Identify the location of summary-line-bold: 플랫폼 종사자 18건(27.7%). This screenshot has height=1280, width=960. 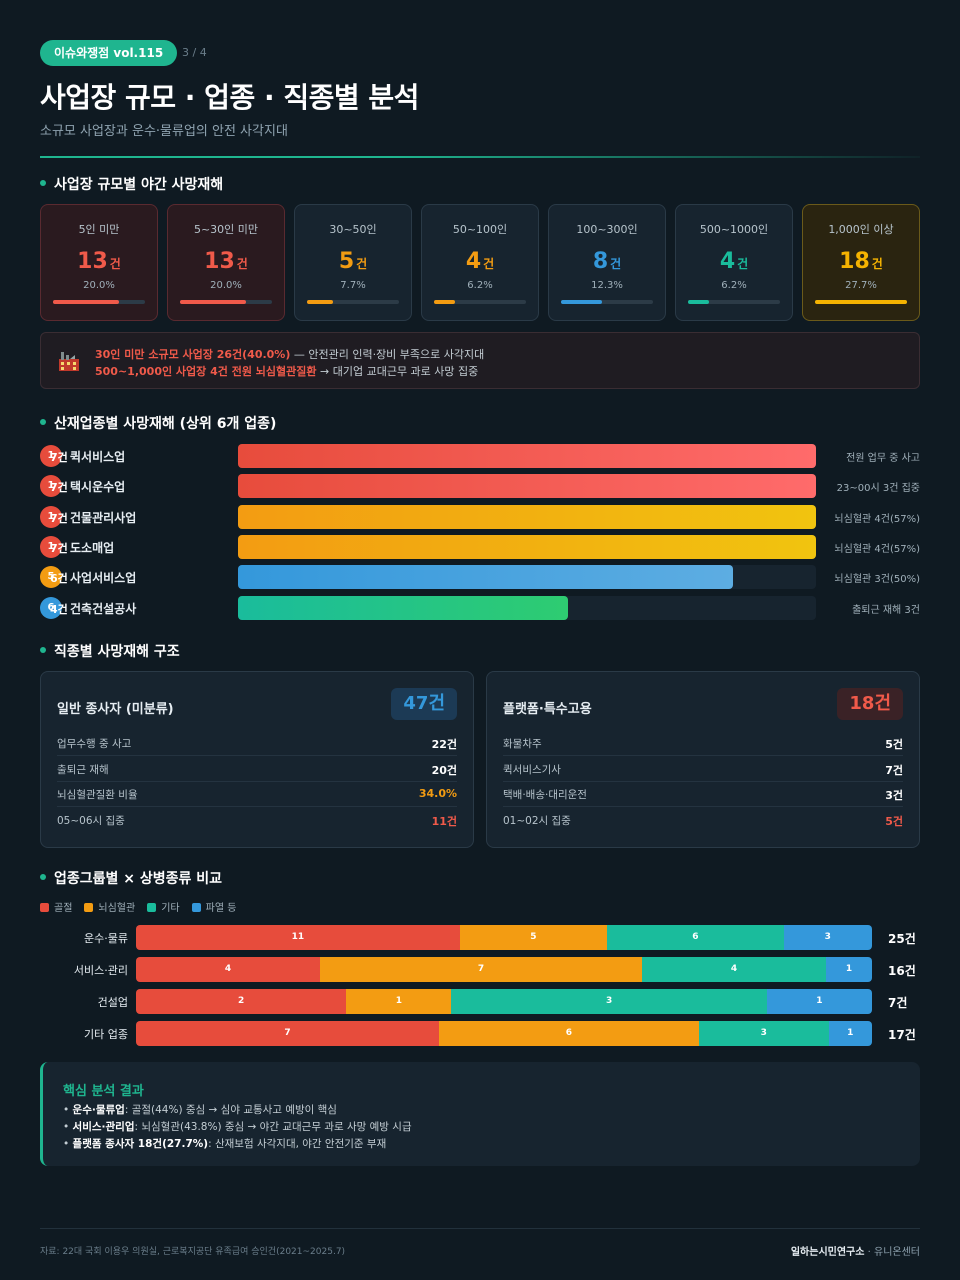
(140, 1144).